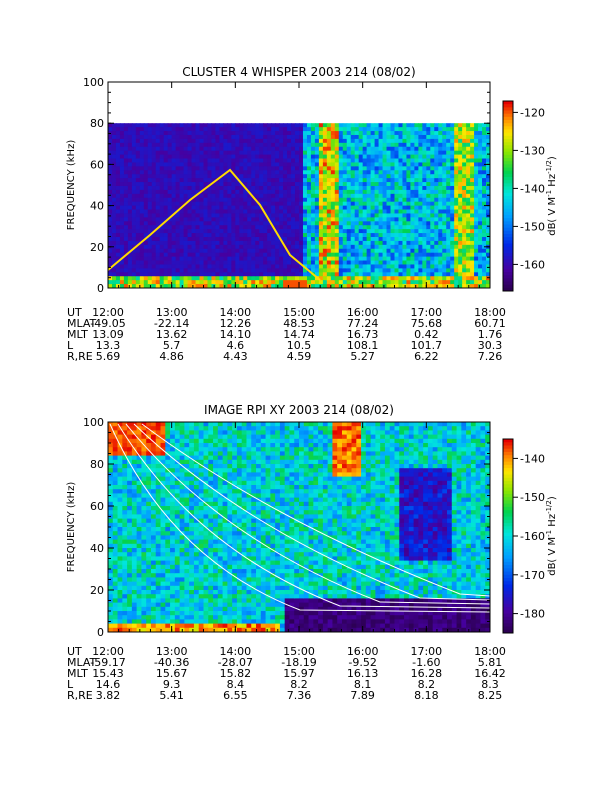 The image size is (600, 804). I want to click on ephemeris-value: 7.89, so click(362, 695).